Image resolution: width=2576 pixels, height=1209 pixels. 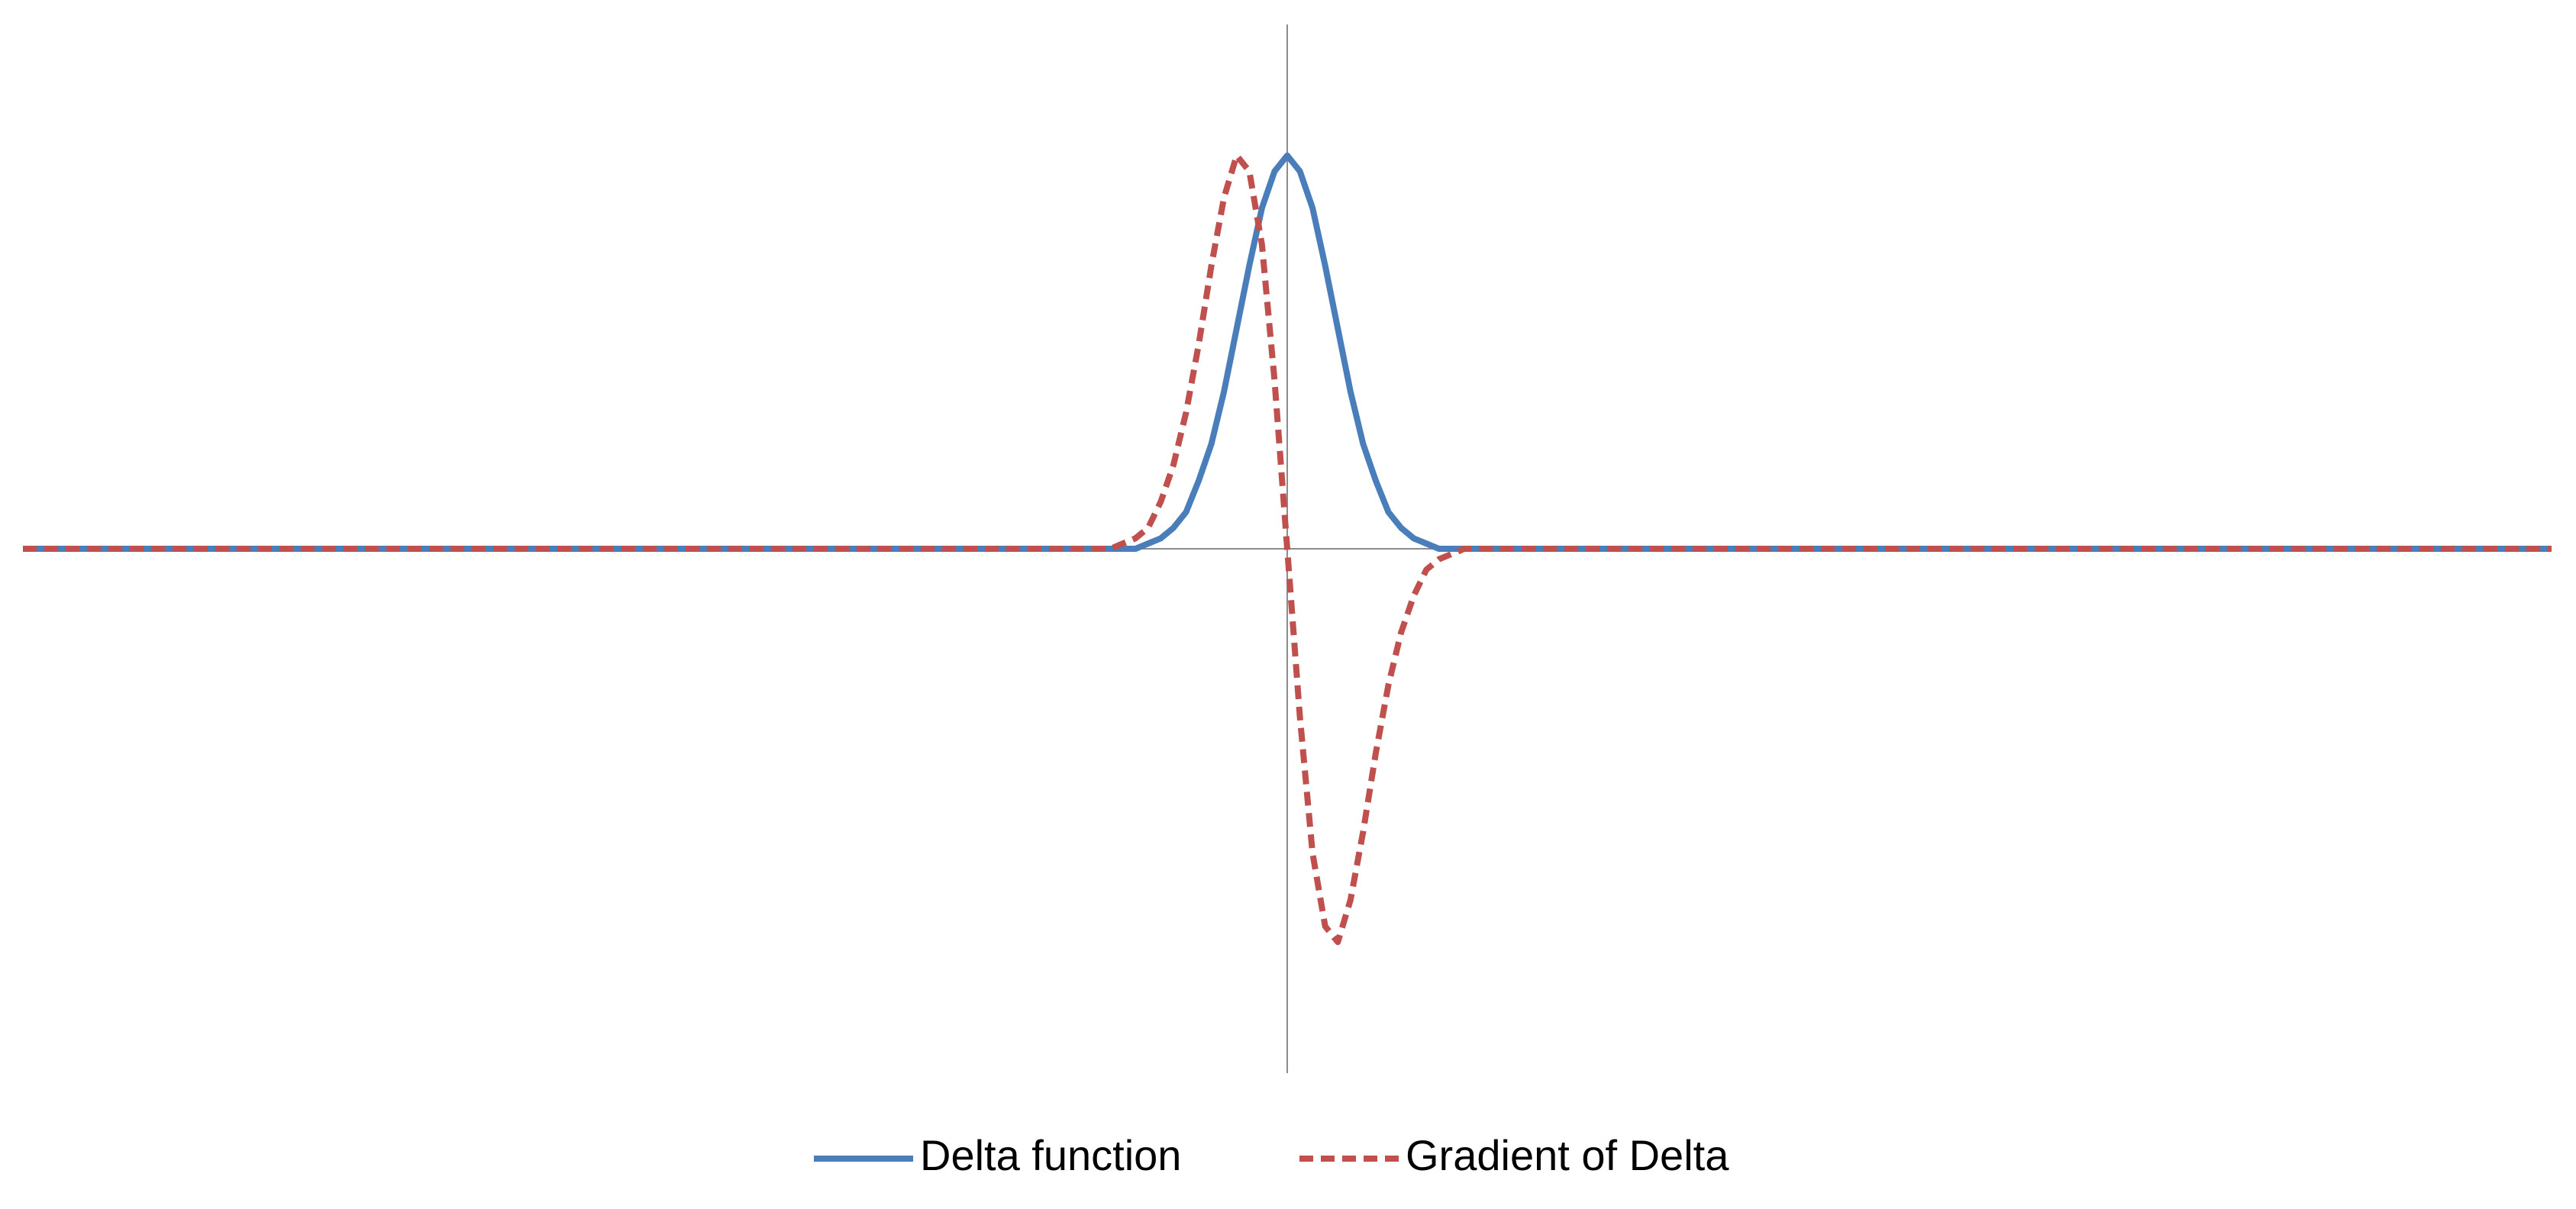 What do you see at coordinates (1050, 1155) in the screenshot?
I see `legend-label: Delta function` at bounding box center [1050, 1155].